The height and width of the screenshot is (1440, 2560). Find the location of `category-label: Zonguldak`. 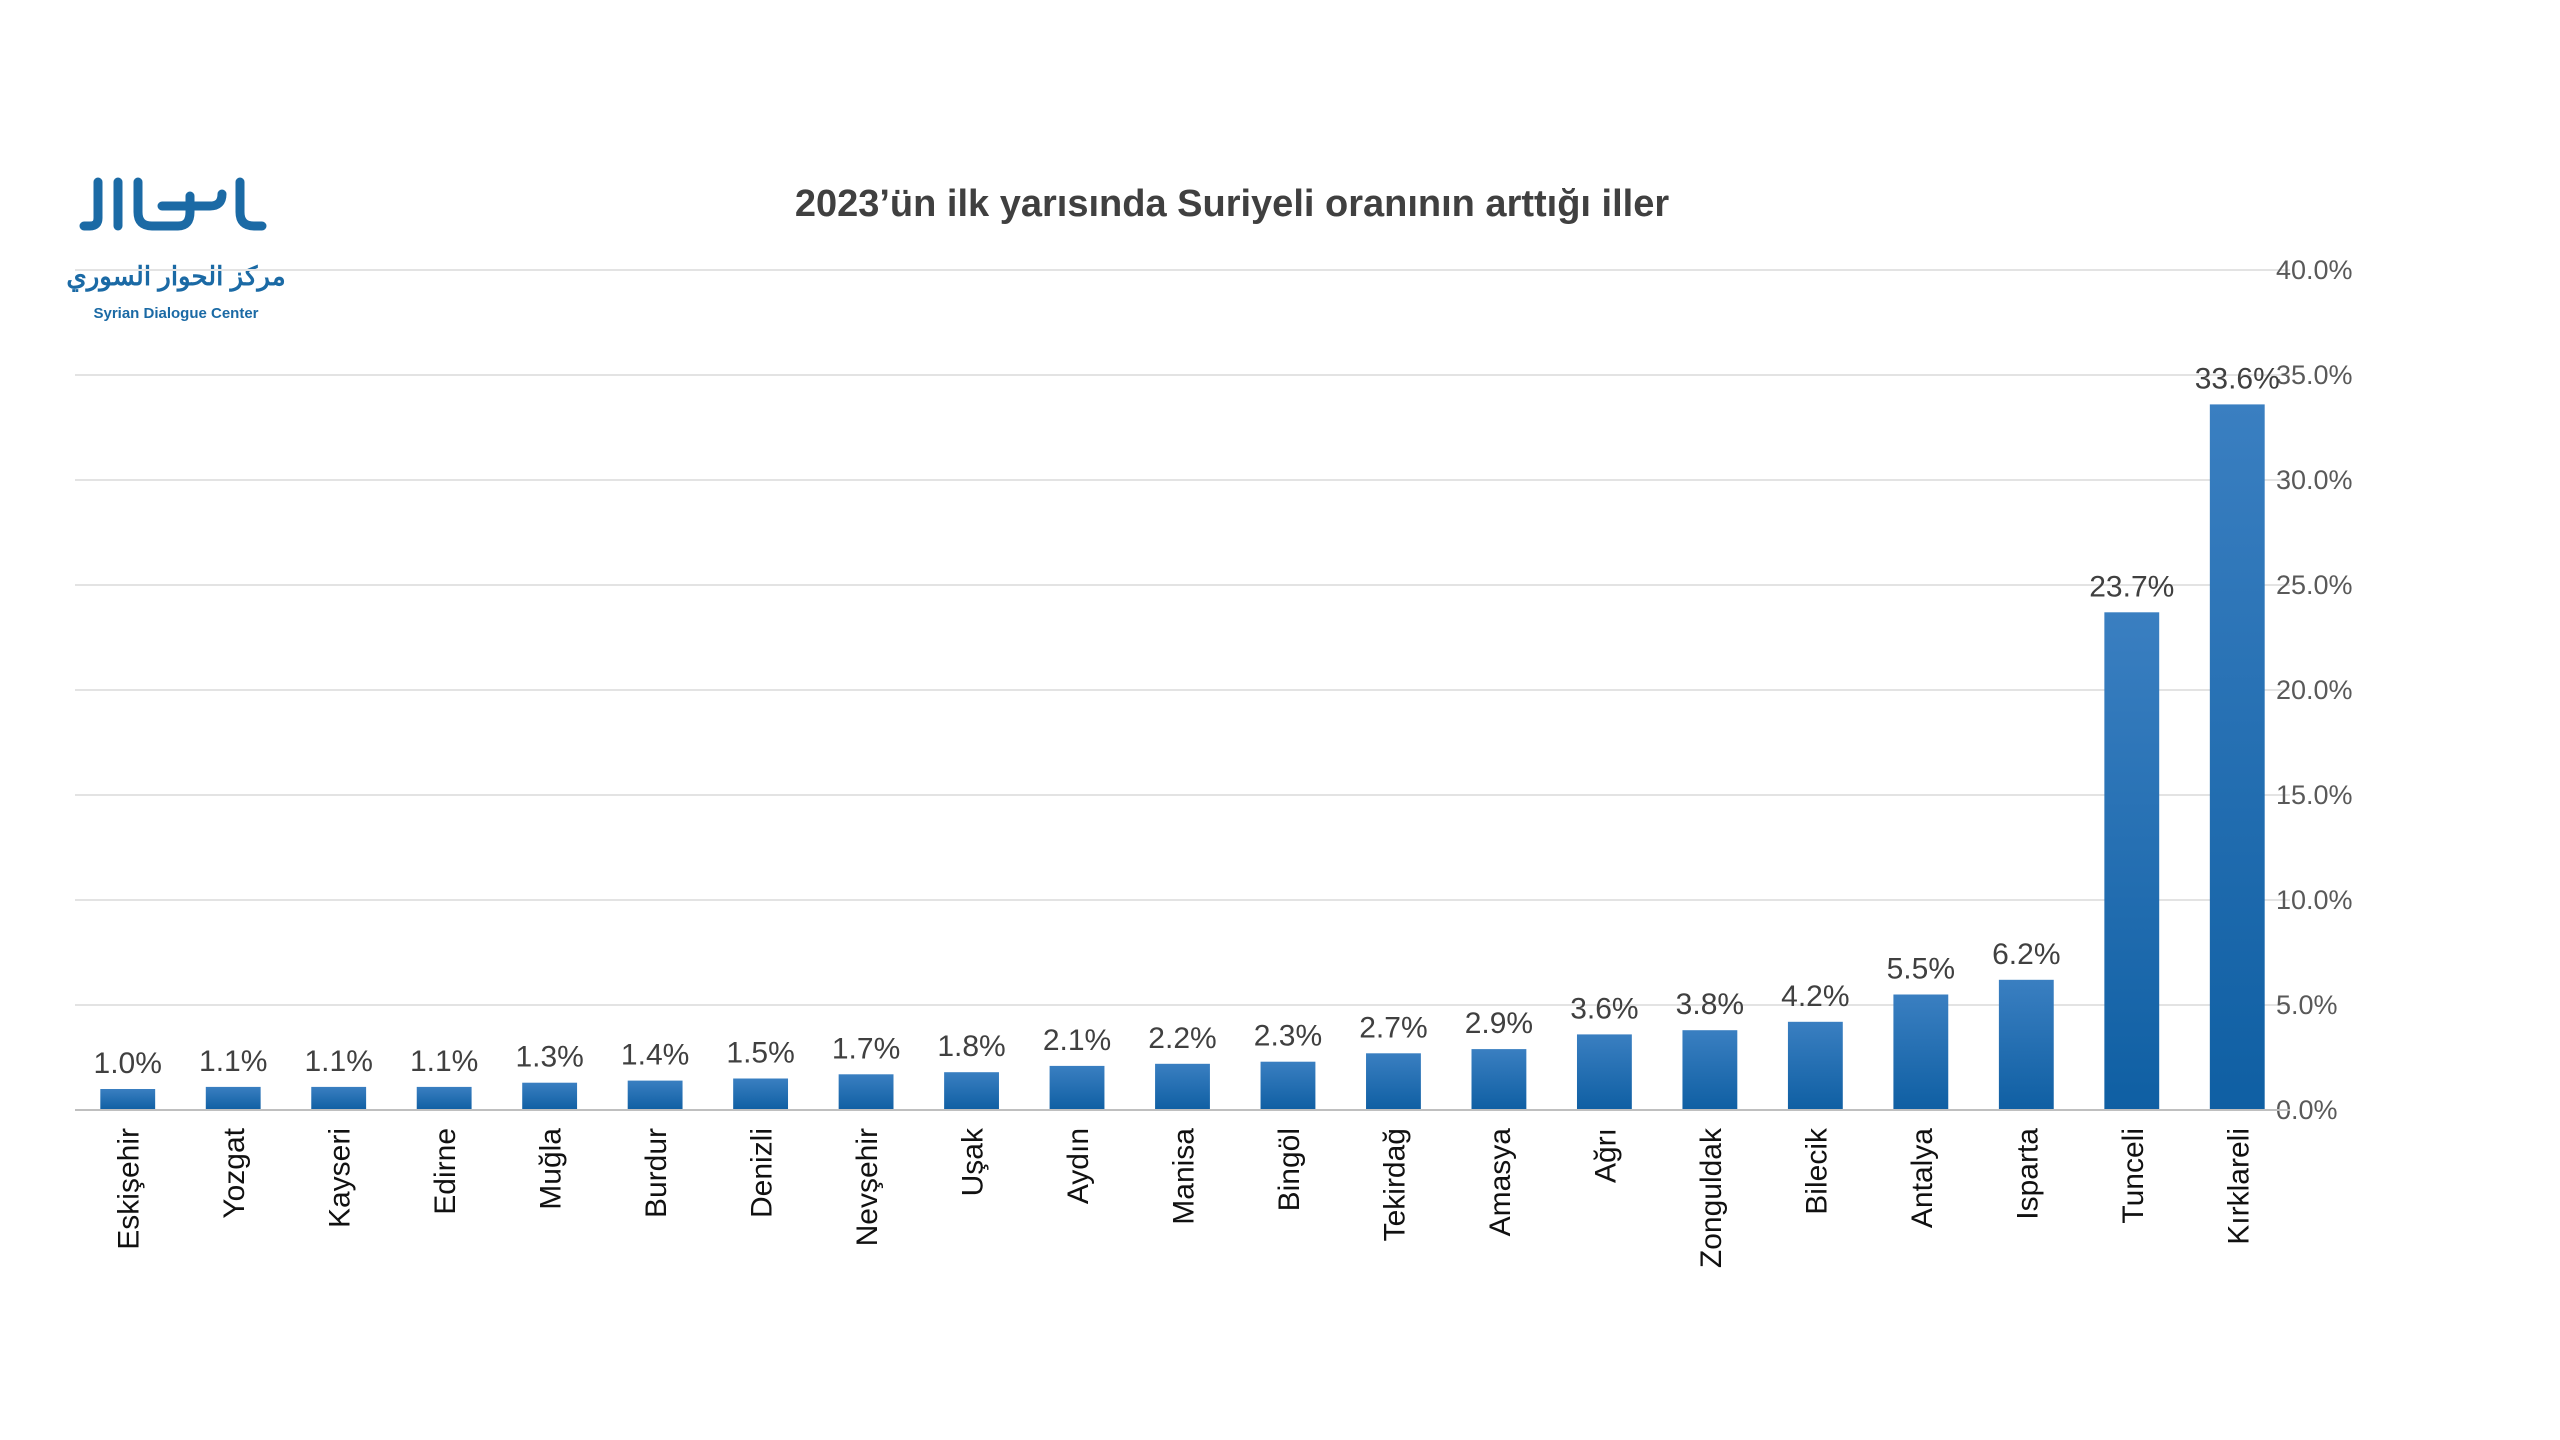

category-label: Zonguldak is located at coordinates (1711, 1197).